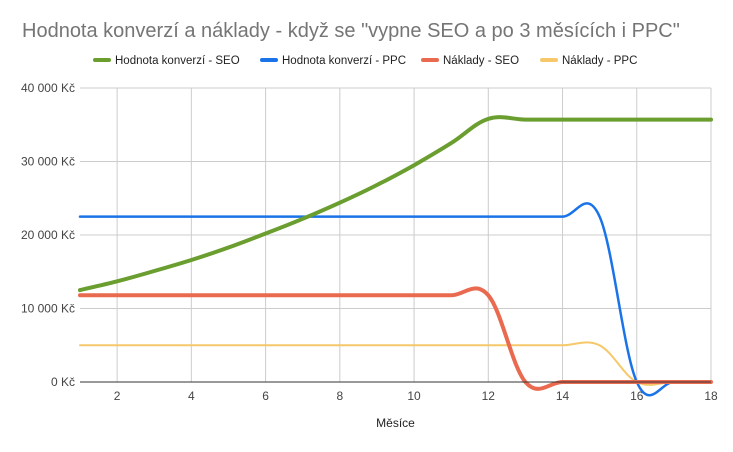 The image size is (733, 452). I want to click on y-tick-label: 30 000 Kč, so click(48, 162).